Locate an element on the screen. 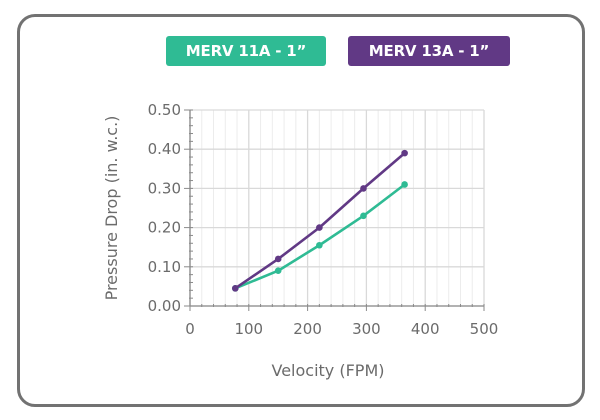 Image resolution: width=600 pixels, height=420 pixels. y-tick-label: 0.40 is located at coordinates (164, 149).